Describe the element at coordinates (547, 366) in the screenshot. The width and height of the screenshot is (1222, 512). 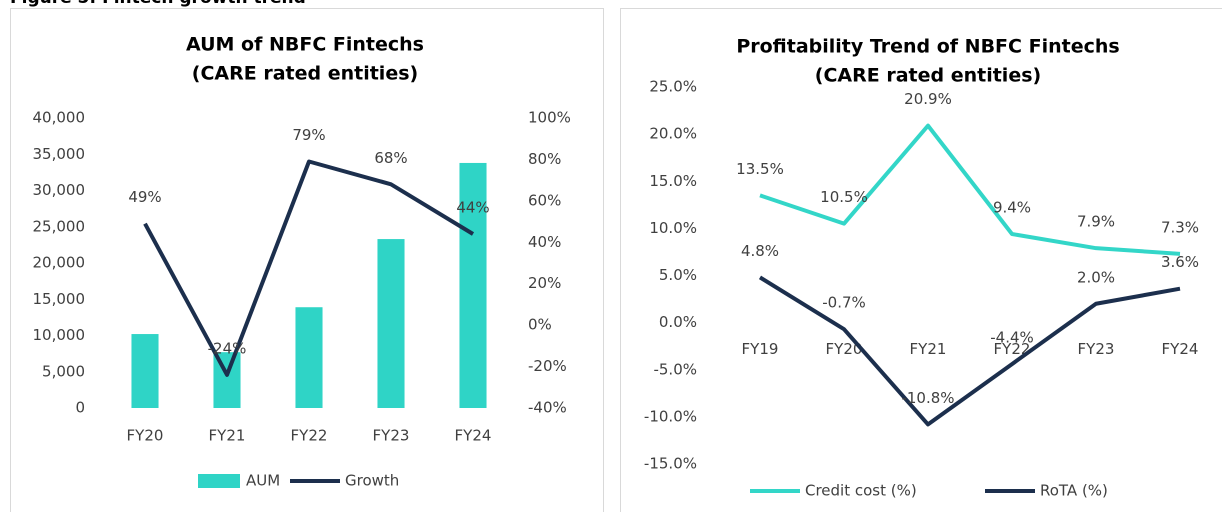
I see `y2-tick-label: -20%` at that location.